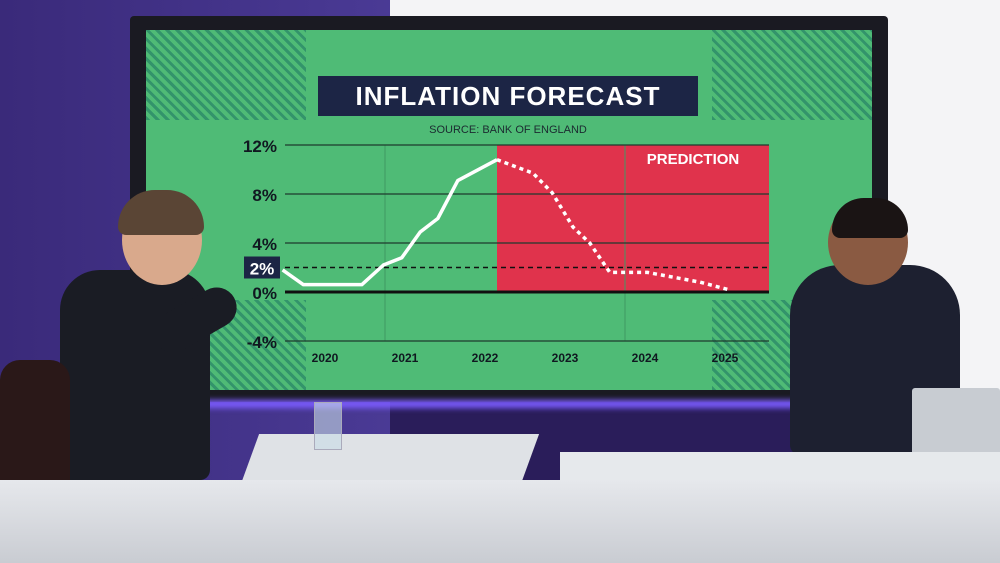 The height and width of the screenshot is (563, 1000). What do you see at coordinates (565, 358) in the screenshot?
I see `x-tick-label: 2023` at bounding box center [565, 358].